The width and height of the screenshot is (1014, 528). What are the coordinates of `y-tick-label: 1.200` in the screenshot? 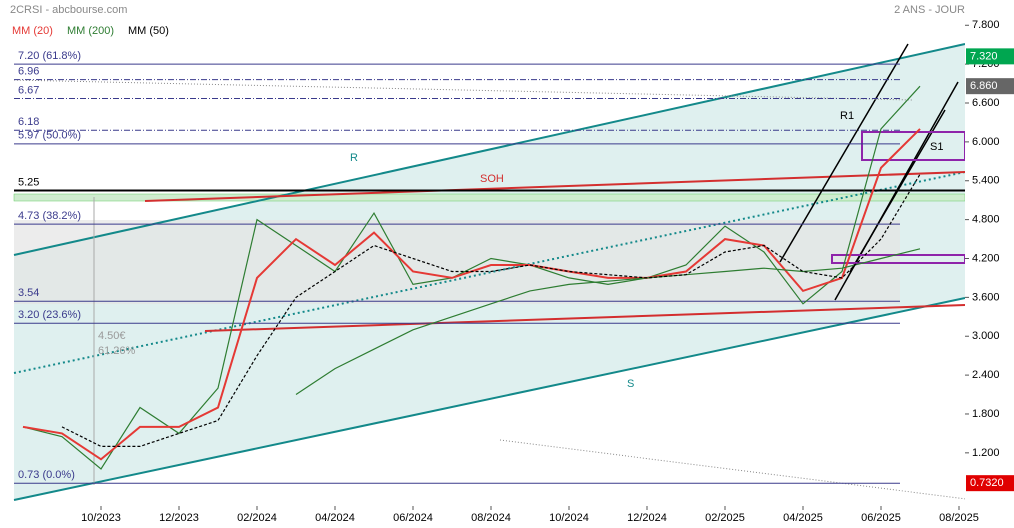 It's located at (986, 453).